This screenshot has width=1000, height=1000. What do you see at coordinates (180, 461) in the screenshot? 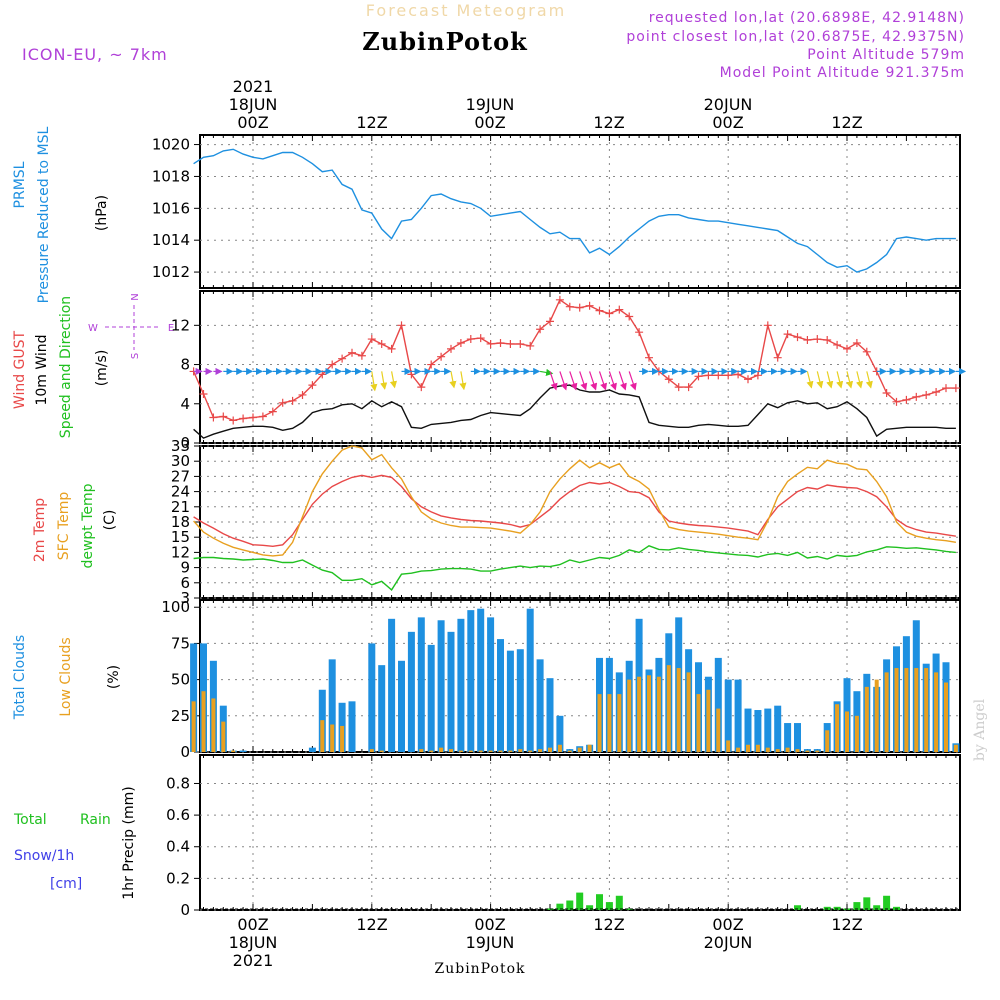
I see `y-tick-label: 30` at bounding box center [180, 461].